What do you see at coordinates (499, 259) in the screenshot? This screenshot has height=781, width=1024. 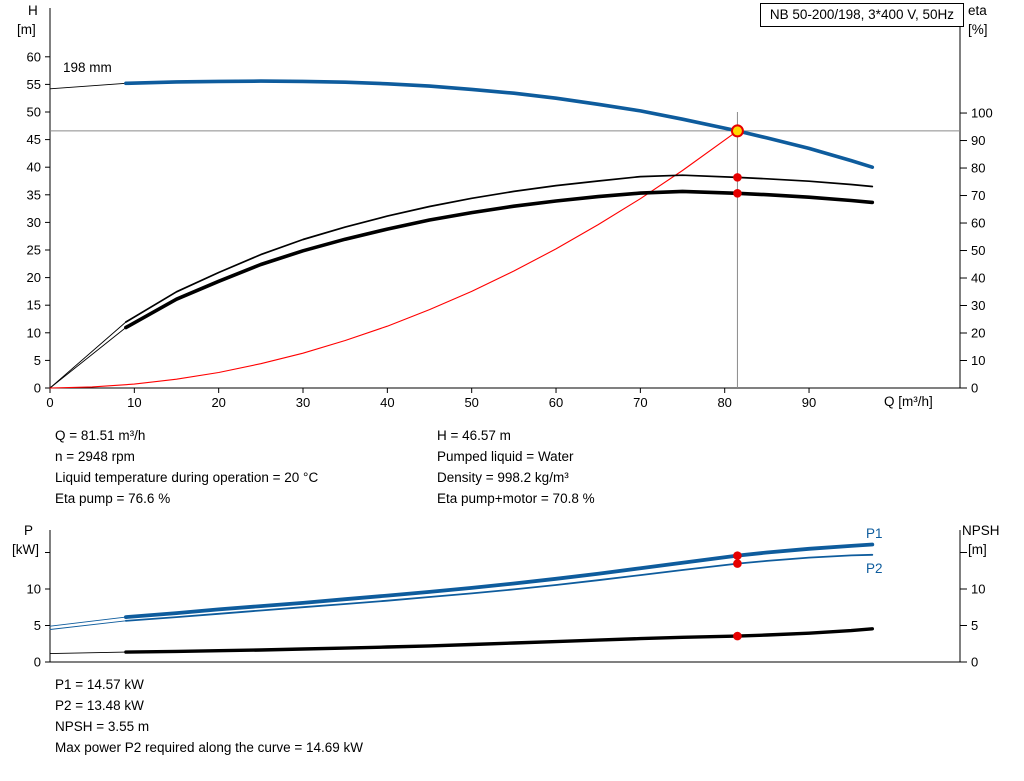 I see `eta-pump-motor-curve` at bounding box center [499, 259].